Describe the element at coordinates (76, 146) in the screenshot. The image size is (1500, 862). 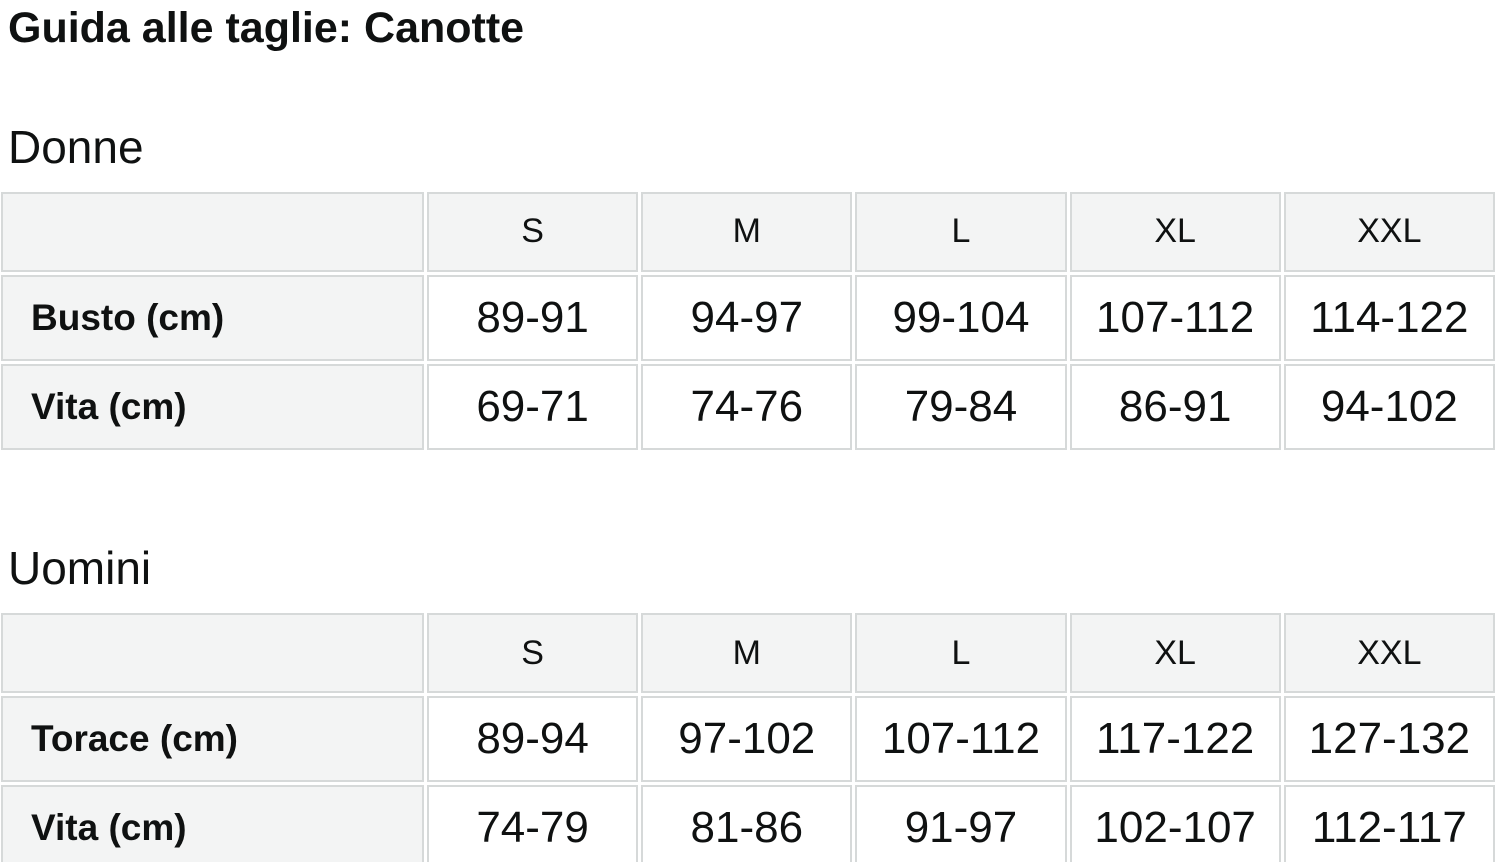
I see `section-heading-women: Donne` at that location.